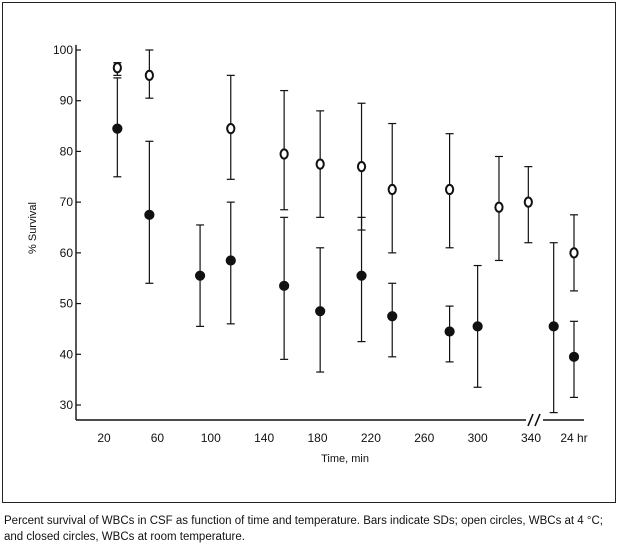  I want to click on y-axis-title: % Survival, so click(33, 228).